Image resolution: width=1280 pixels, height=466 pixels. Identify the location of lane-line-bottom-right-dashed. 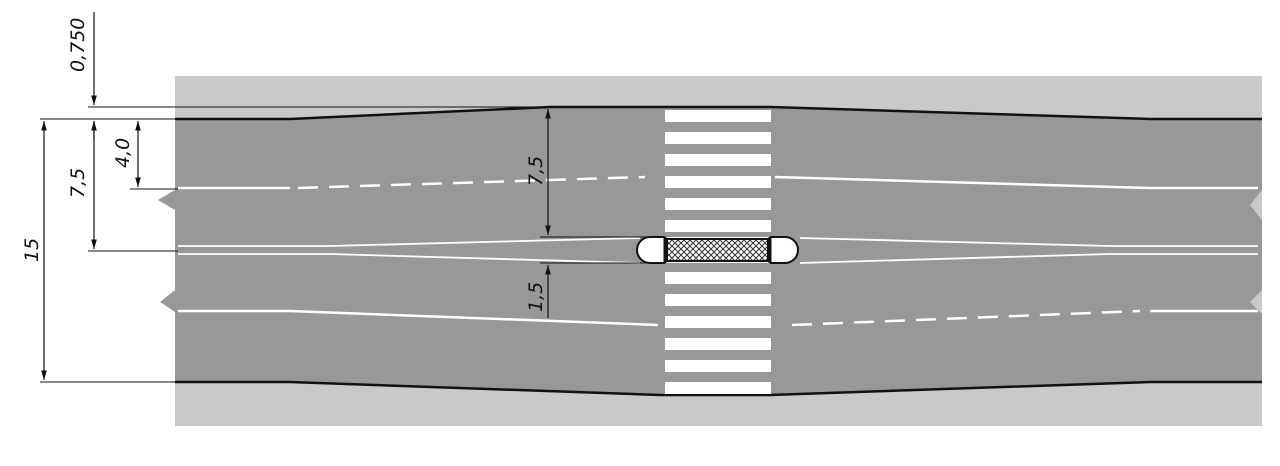
(966, 318).